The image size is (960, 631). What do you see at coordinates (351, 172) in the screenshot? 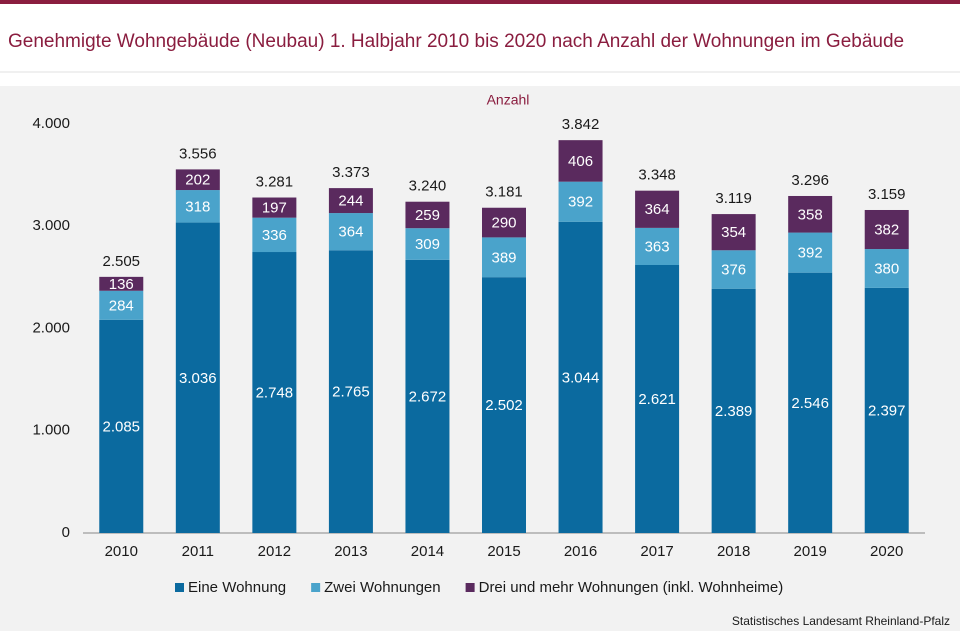
I see `total-label: 3.373` at bounding box center [351, 172].